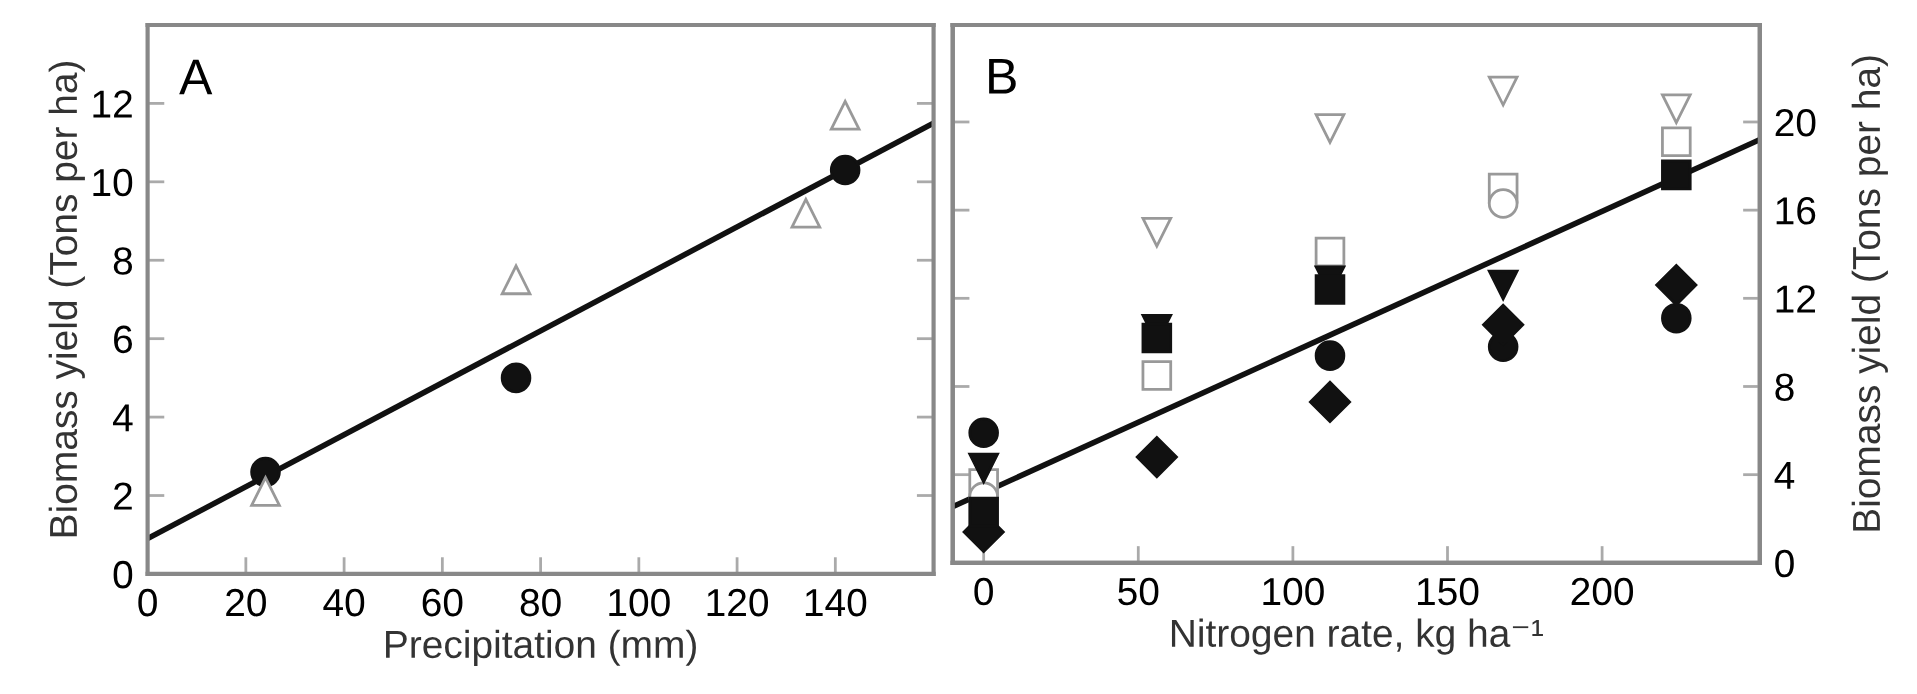 The height and width of the screenshot is (694, 1917). What do you see at coordinates (123, 496) in the screenshot?
I see `y-tick-label: 2` at bounding box center [123, 496].